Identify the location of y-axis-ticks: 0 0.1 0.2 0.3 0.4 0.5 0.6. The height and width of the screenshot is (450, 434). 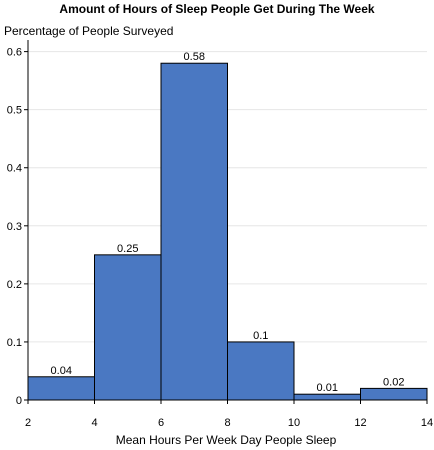
(17, 227).